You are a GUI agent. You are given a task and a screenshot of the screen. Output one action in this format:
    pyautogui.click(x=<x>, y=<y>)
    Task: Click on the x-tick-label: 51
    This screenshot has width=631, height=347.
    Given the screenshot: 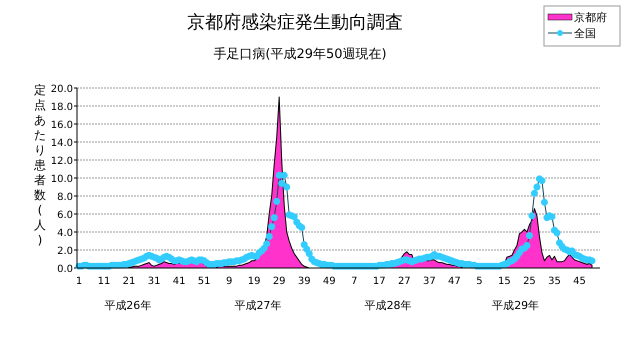 What is the action you would take?
    pyautogui.click(x=204, y=281)
    